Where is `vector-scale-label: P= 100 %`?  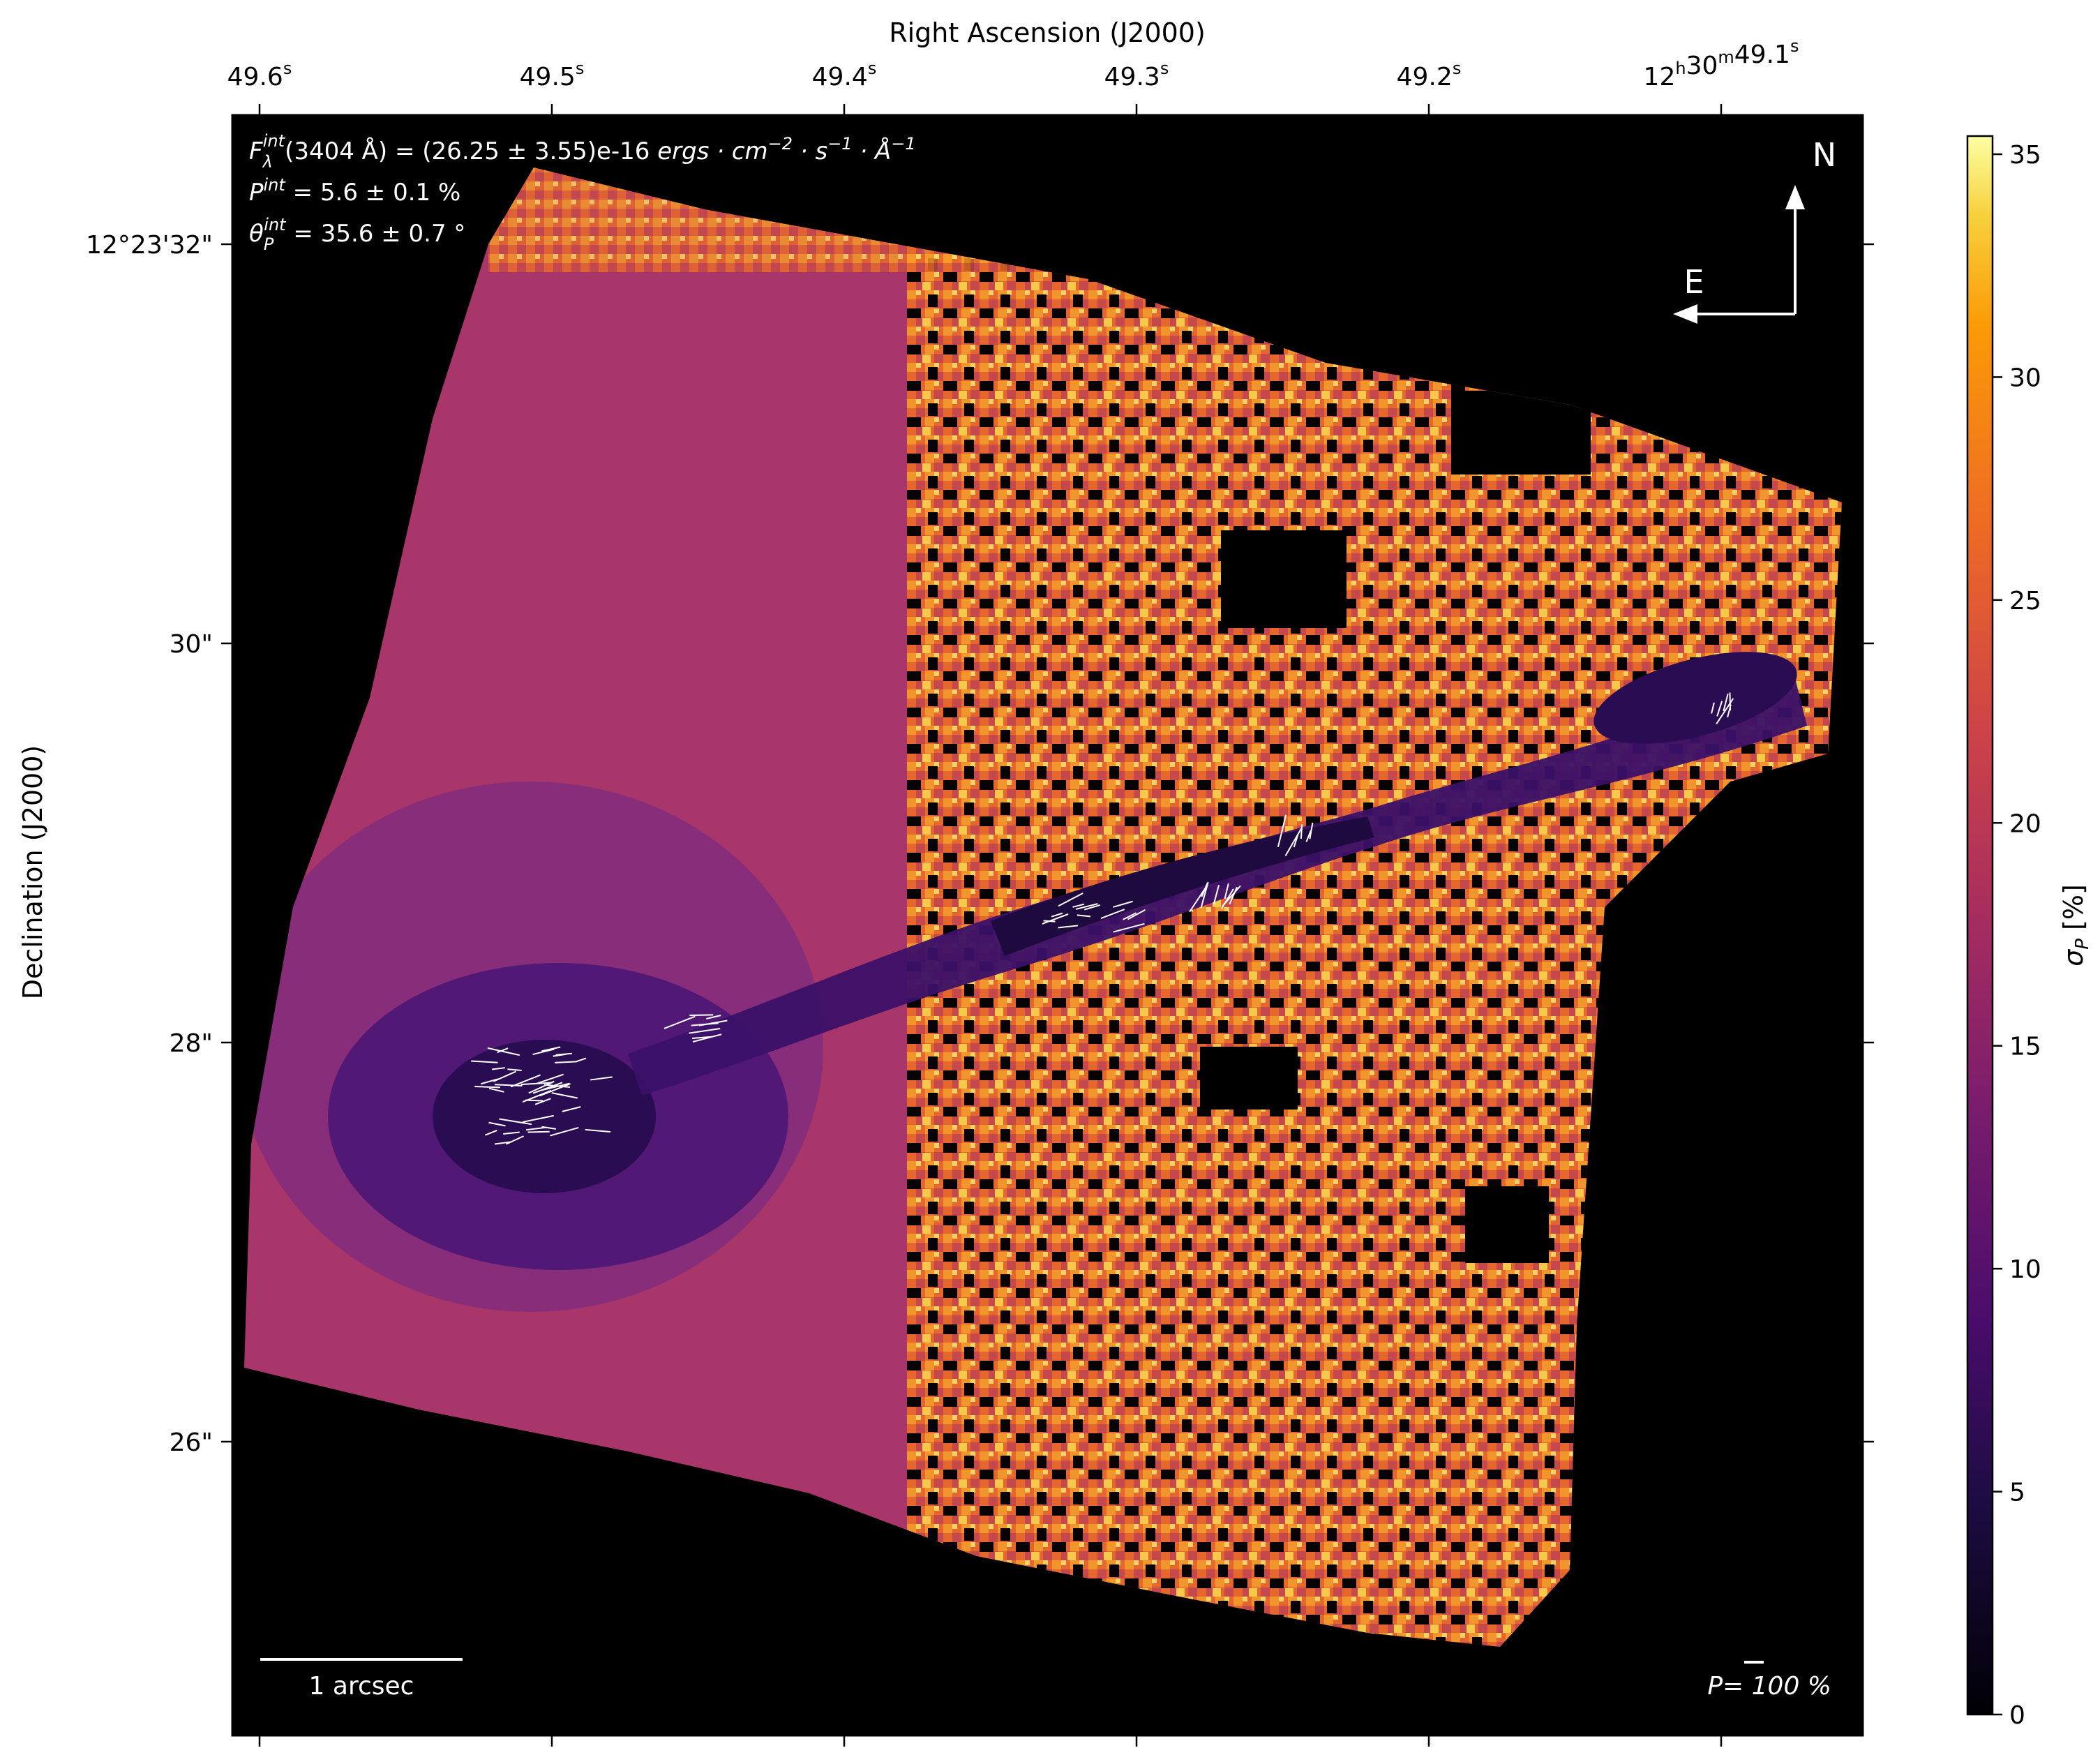
vector-scale-label: P= 100 % is located at coordinates (1769, 1686).